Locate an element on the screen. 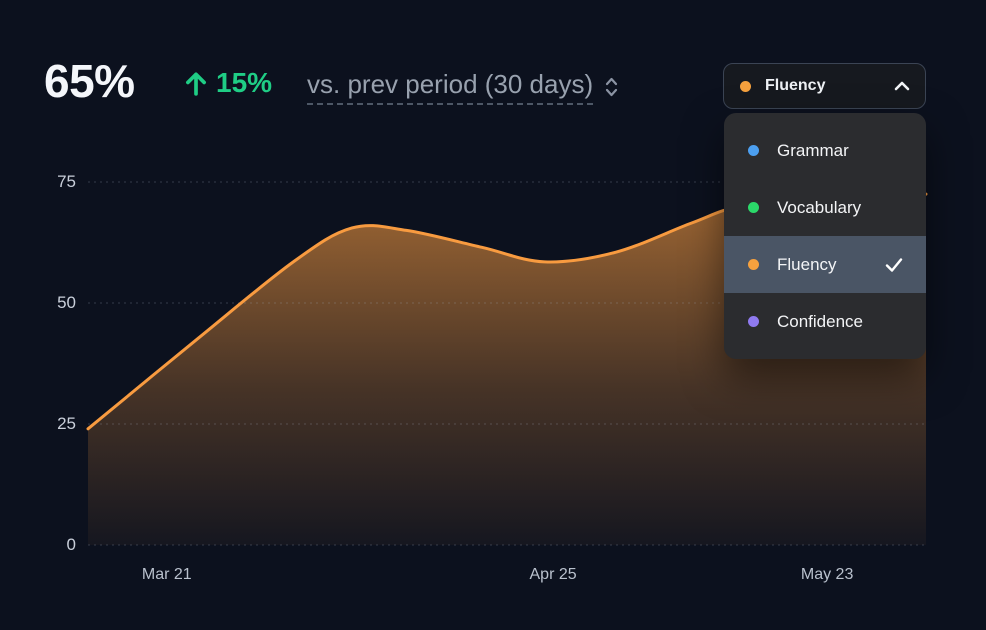 The width and height of the screenshot is (986, 630). current-value: 65% is located at coordinates (89, 81).